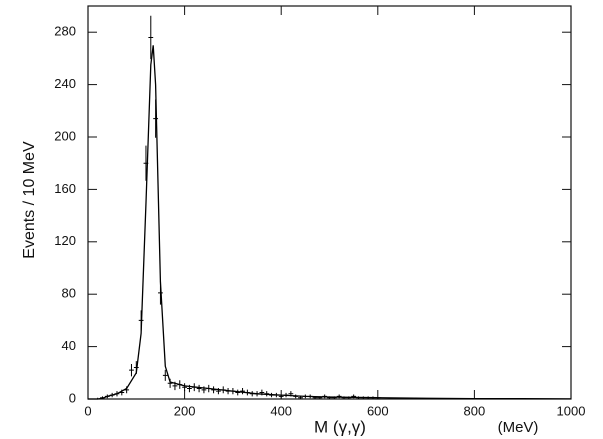 Image resolution: width=603 pixels, height=439 pixels. Describe the element at coordinates (87, 410) in the screenshot. I see `x-tick-label: 0` at that location.